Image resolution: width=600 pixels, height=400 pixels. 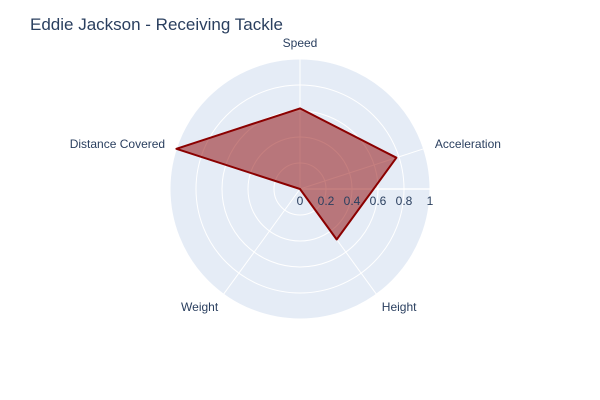 I want to click on grid-spoke, so click(x=262, y=241).